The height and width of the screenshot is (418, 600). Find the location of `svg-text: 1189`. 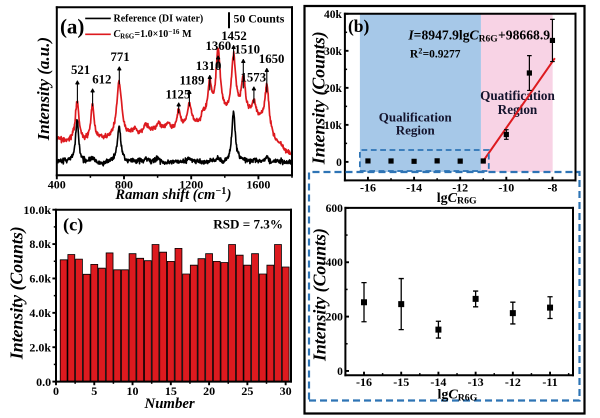

svg-text: 1189 is located at coordinates (191, 81).